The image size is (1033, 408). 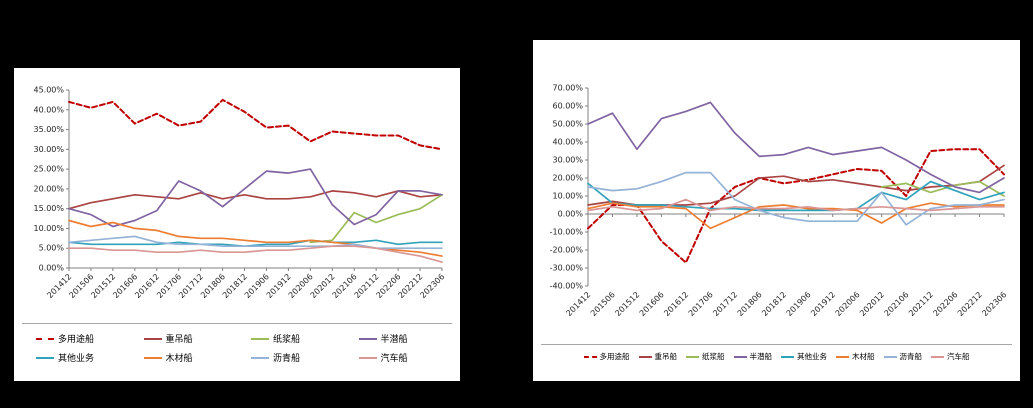 What do you see at coordinates (567, 124) in the screenshot?
I see `y-tick-label: 50.00%` at bounding box center [567, 124].